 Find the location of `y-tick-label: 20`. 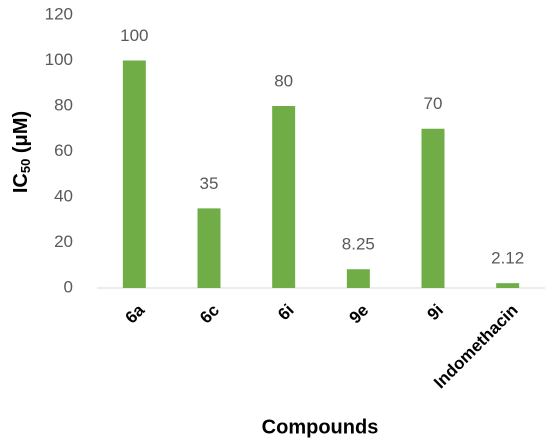

y-tick-label: 20 is located at coordinates (63, 241).